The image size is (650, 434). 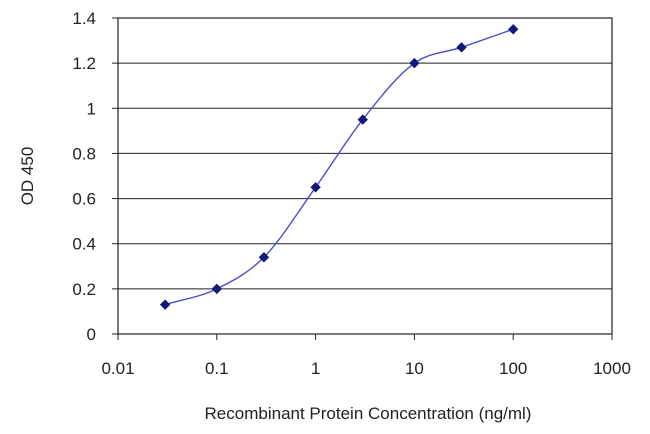 What do you see at coordinates (513, 368) in the screenshot?
I see `x-tick-label: 100` at bounding box center [513, 368].